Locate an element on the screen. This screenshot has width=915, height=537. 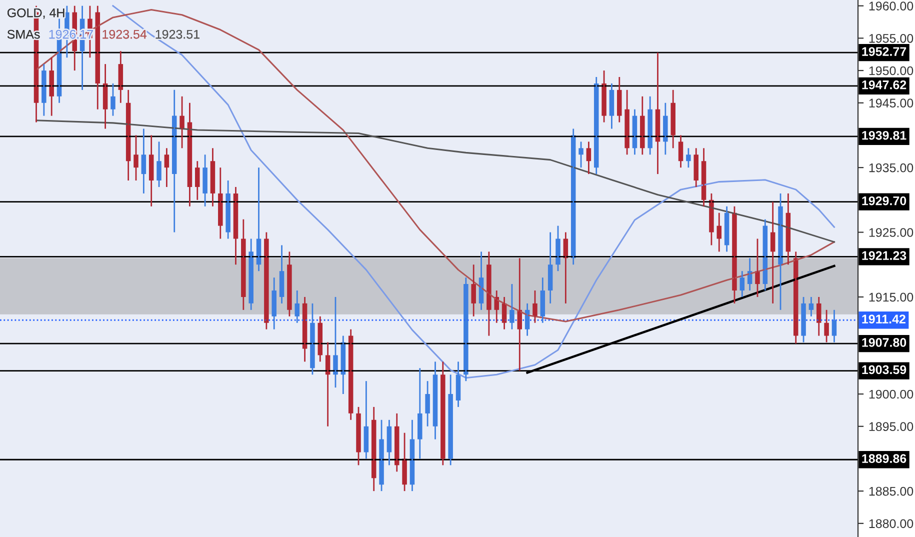
y-tick-label: 1885.00 is located at coordinates (891, 491).